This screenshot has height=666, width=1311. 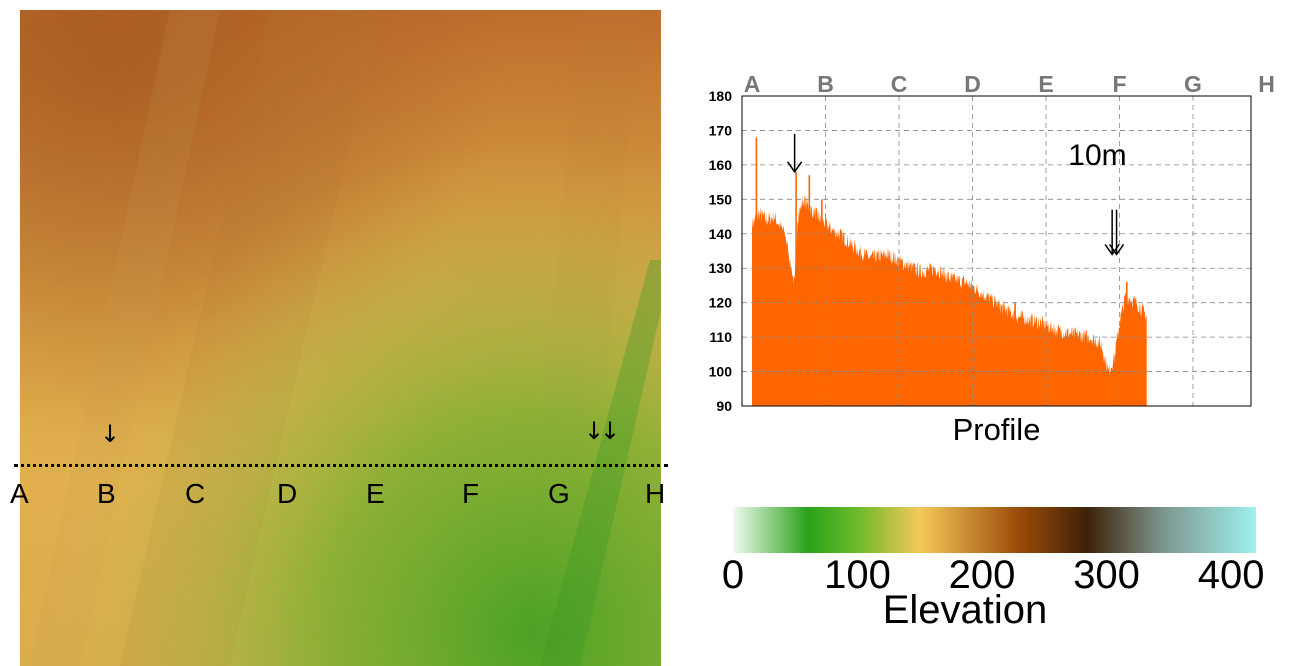 I want to click on x-tick-label-a: A, so click(x=752, y=84).